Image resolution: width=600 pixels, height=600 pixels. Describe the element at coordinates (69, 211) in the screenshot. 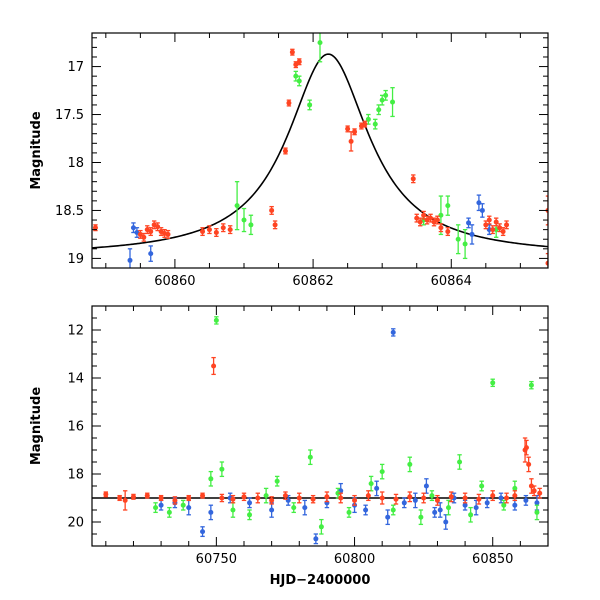

I see `y-tick-label: 18.5` at that location.